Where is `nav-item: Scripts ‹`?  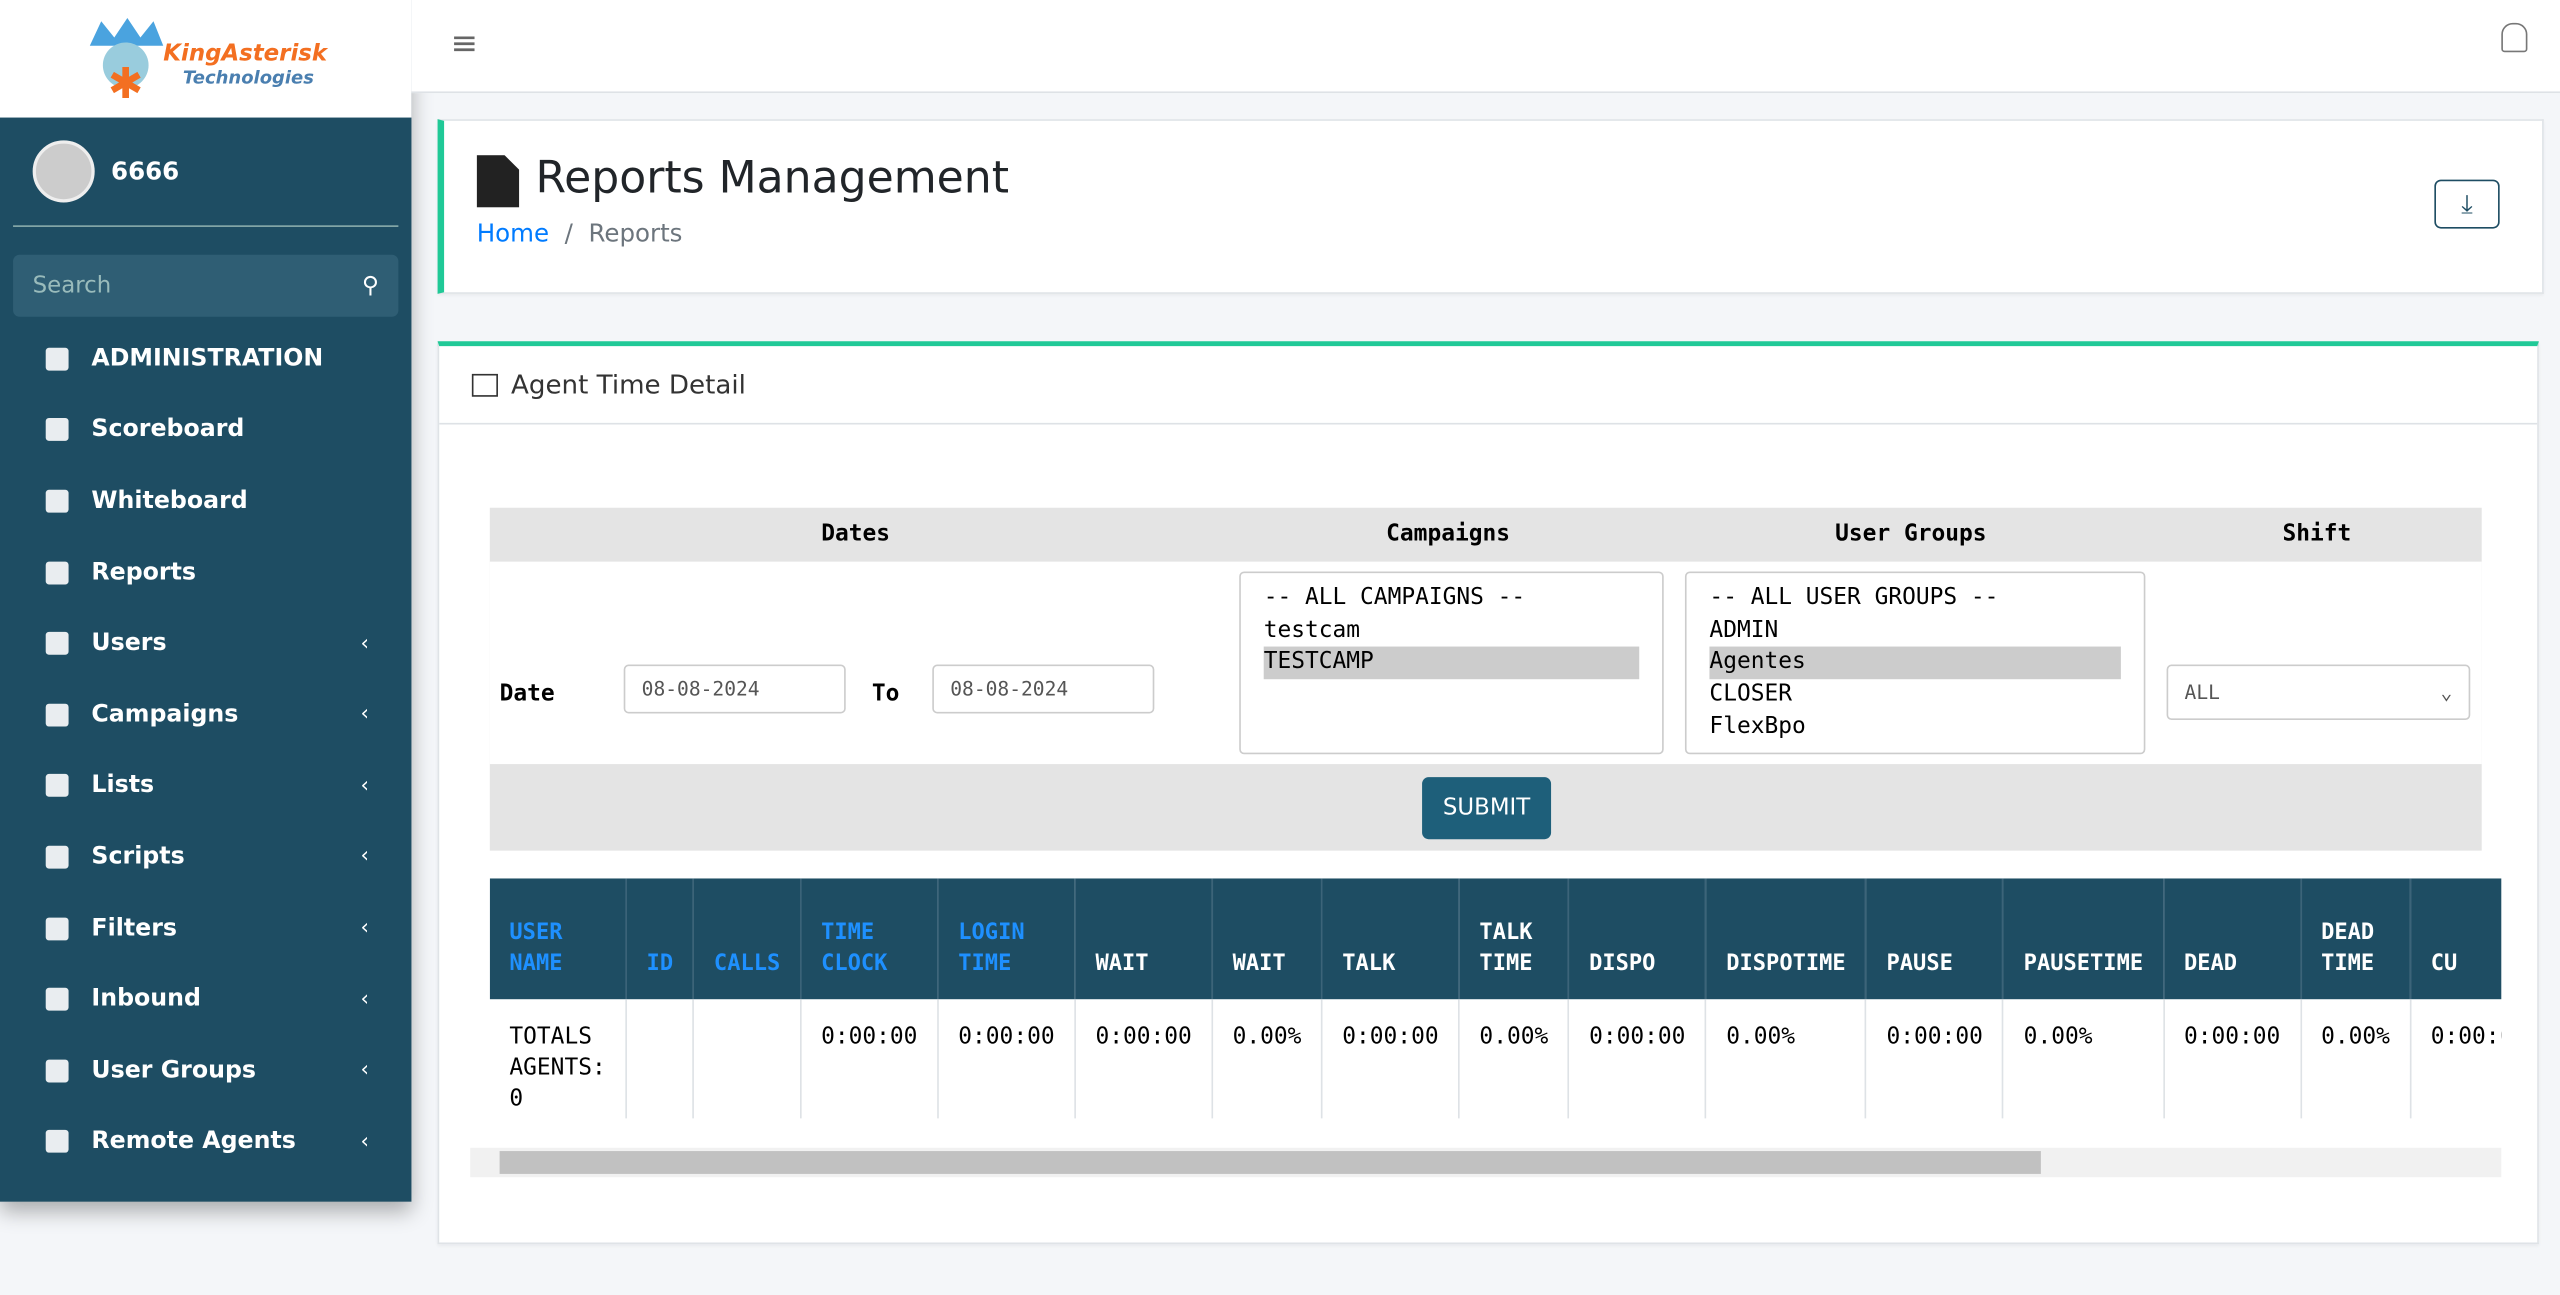
nav-item: Scripts ‹ is located at coordinates (205, 857).